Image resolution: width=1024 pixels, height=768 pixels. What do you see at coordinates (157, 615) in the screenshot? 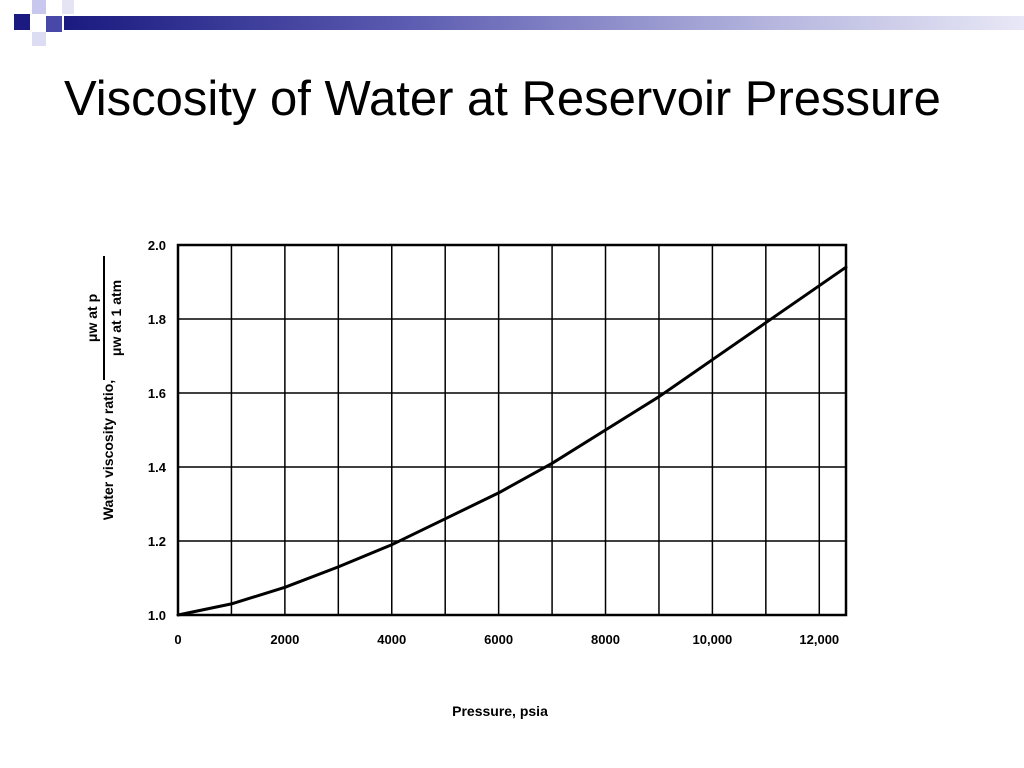
I see `y-tick-label: 1.0` at bounding box center [157, 615].